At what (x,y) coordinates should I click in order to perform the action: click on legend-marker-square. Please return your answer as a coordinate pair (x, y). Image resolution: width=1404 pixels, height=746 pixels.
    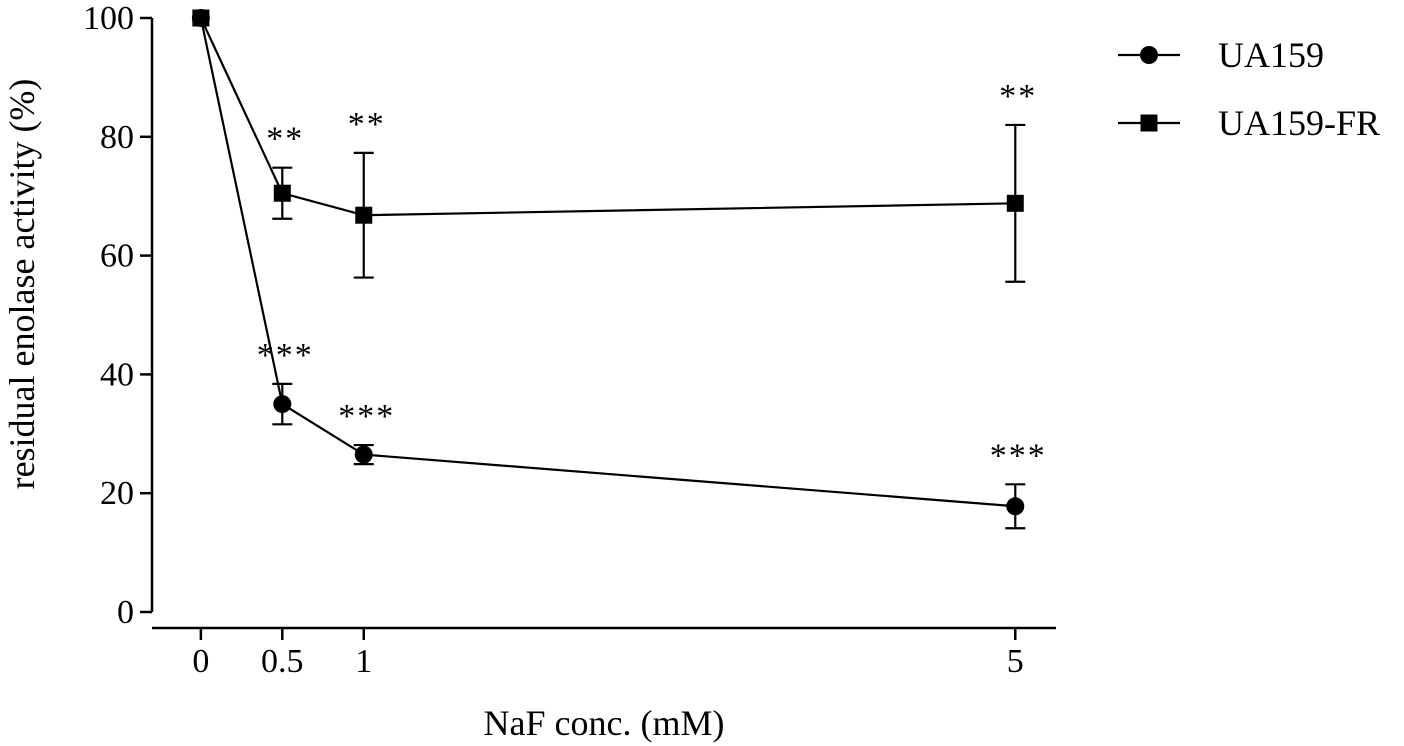
    Looking at the image, I should click on (1149, 123).